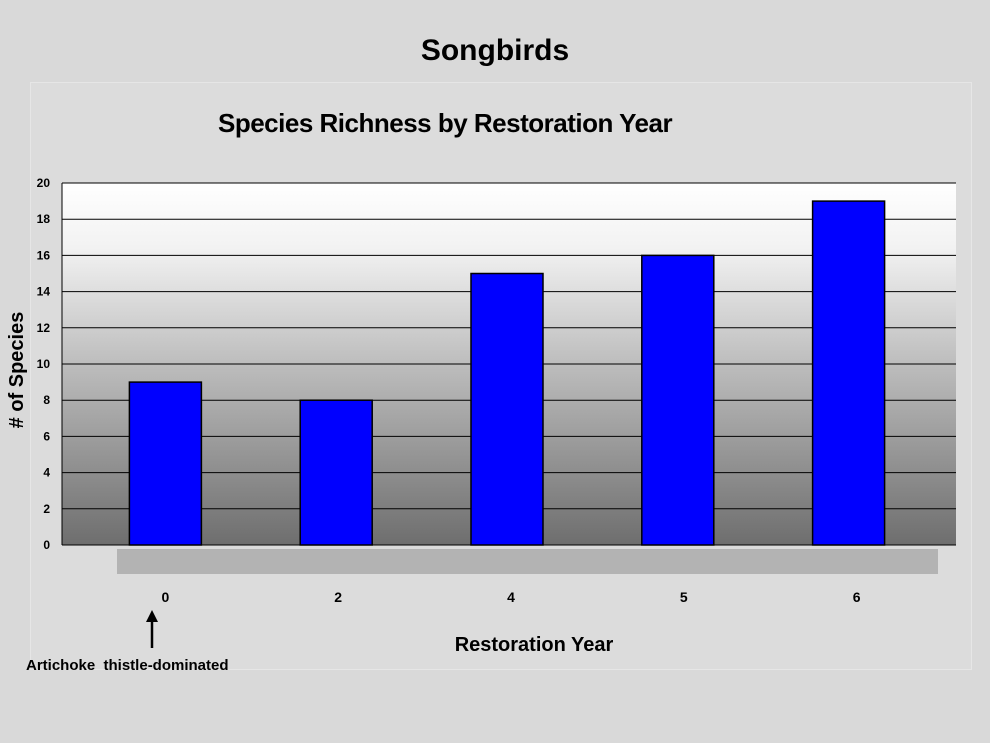 This screenshot has height=743, width=990. Describe the element at coordinates (857, 597) in the screenshot. I see `x-tick-label: 6` at that location.